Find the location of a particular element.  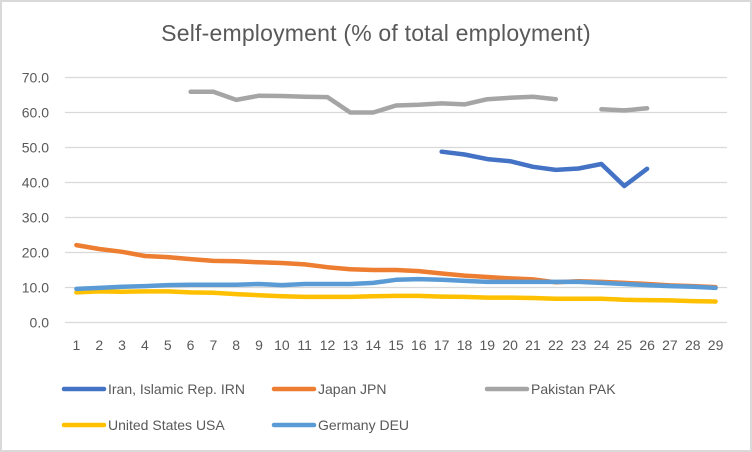

y-tick-label: 30.0 is located at coordinates (35, 218).